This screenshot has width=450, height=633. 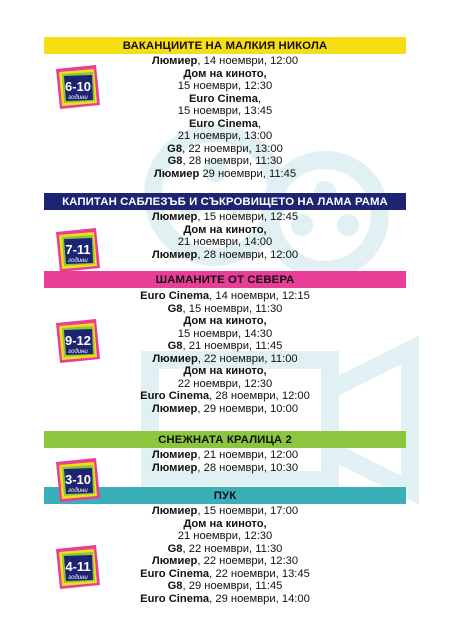 I want to click on screening-line: 21 ноември, 14:00, so click(x=225, y=242).